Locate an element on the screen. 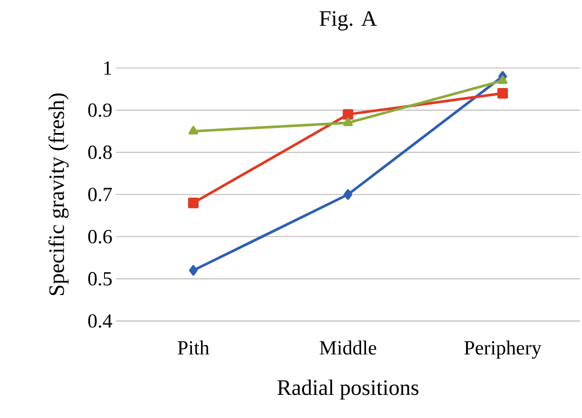 Image resolution: width=582 pixels, height=418 pixels. y-tick-label: 0.7 is located at coordinates (100, 195).